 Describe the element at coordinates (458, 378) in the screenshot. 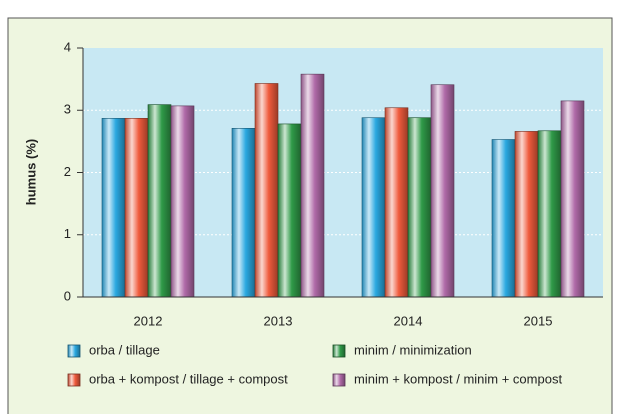

I see `legend-label: minim + kompost / minim + compost` at that location.